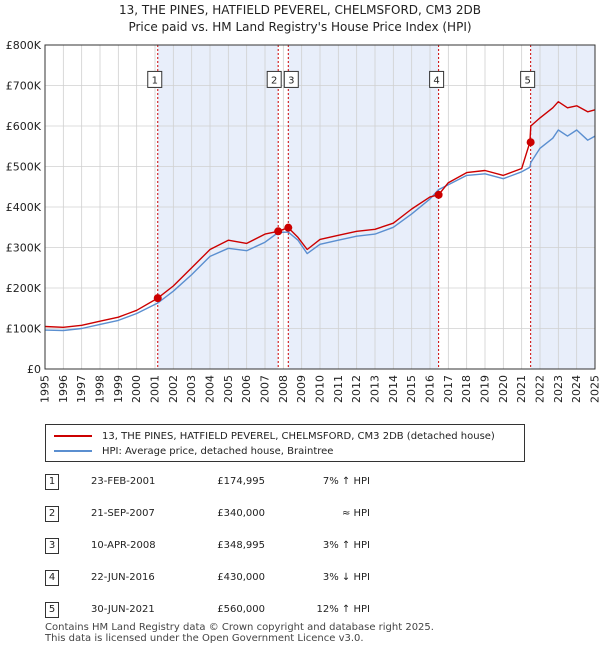 This screenshot has height=650, width=600. I want to click on y-tick-label: £800K, so click(24, 45).